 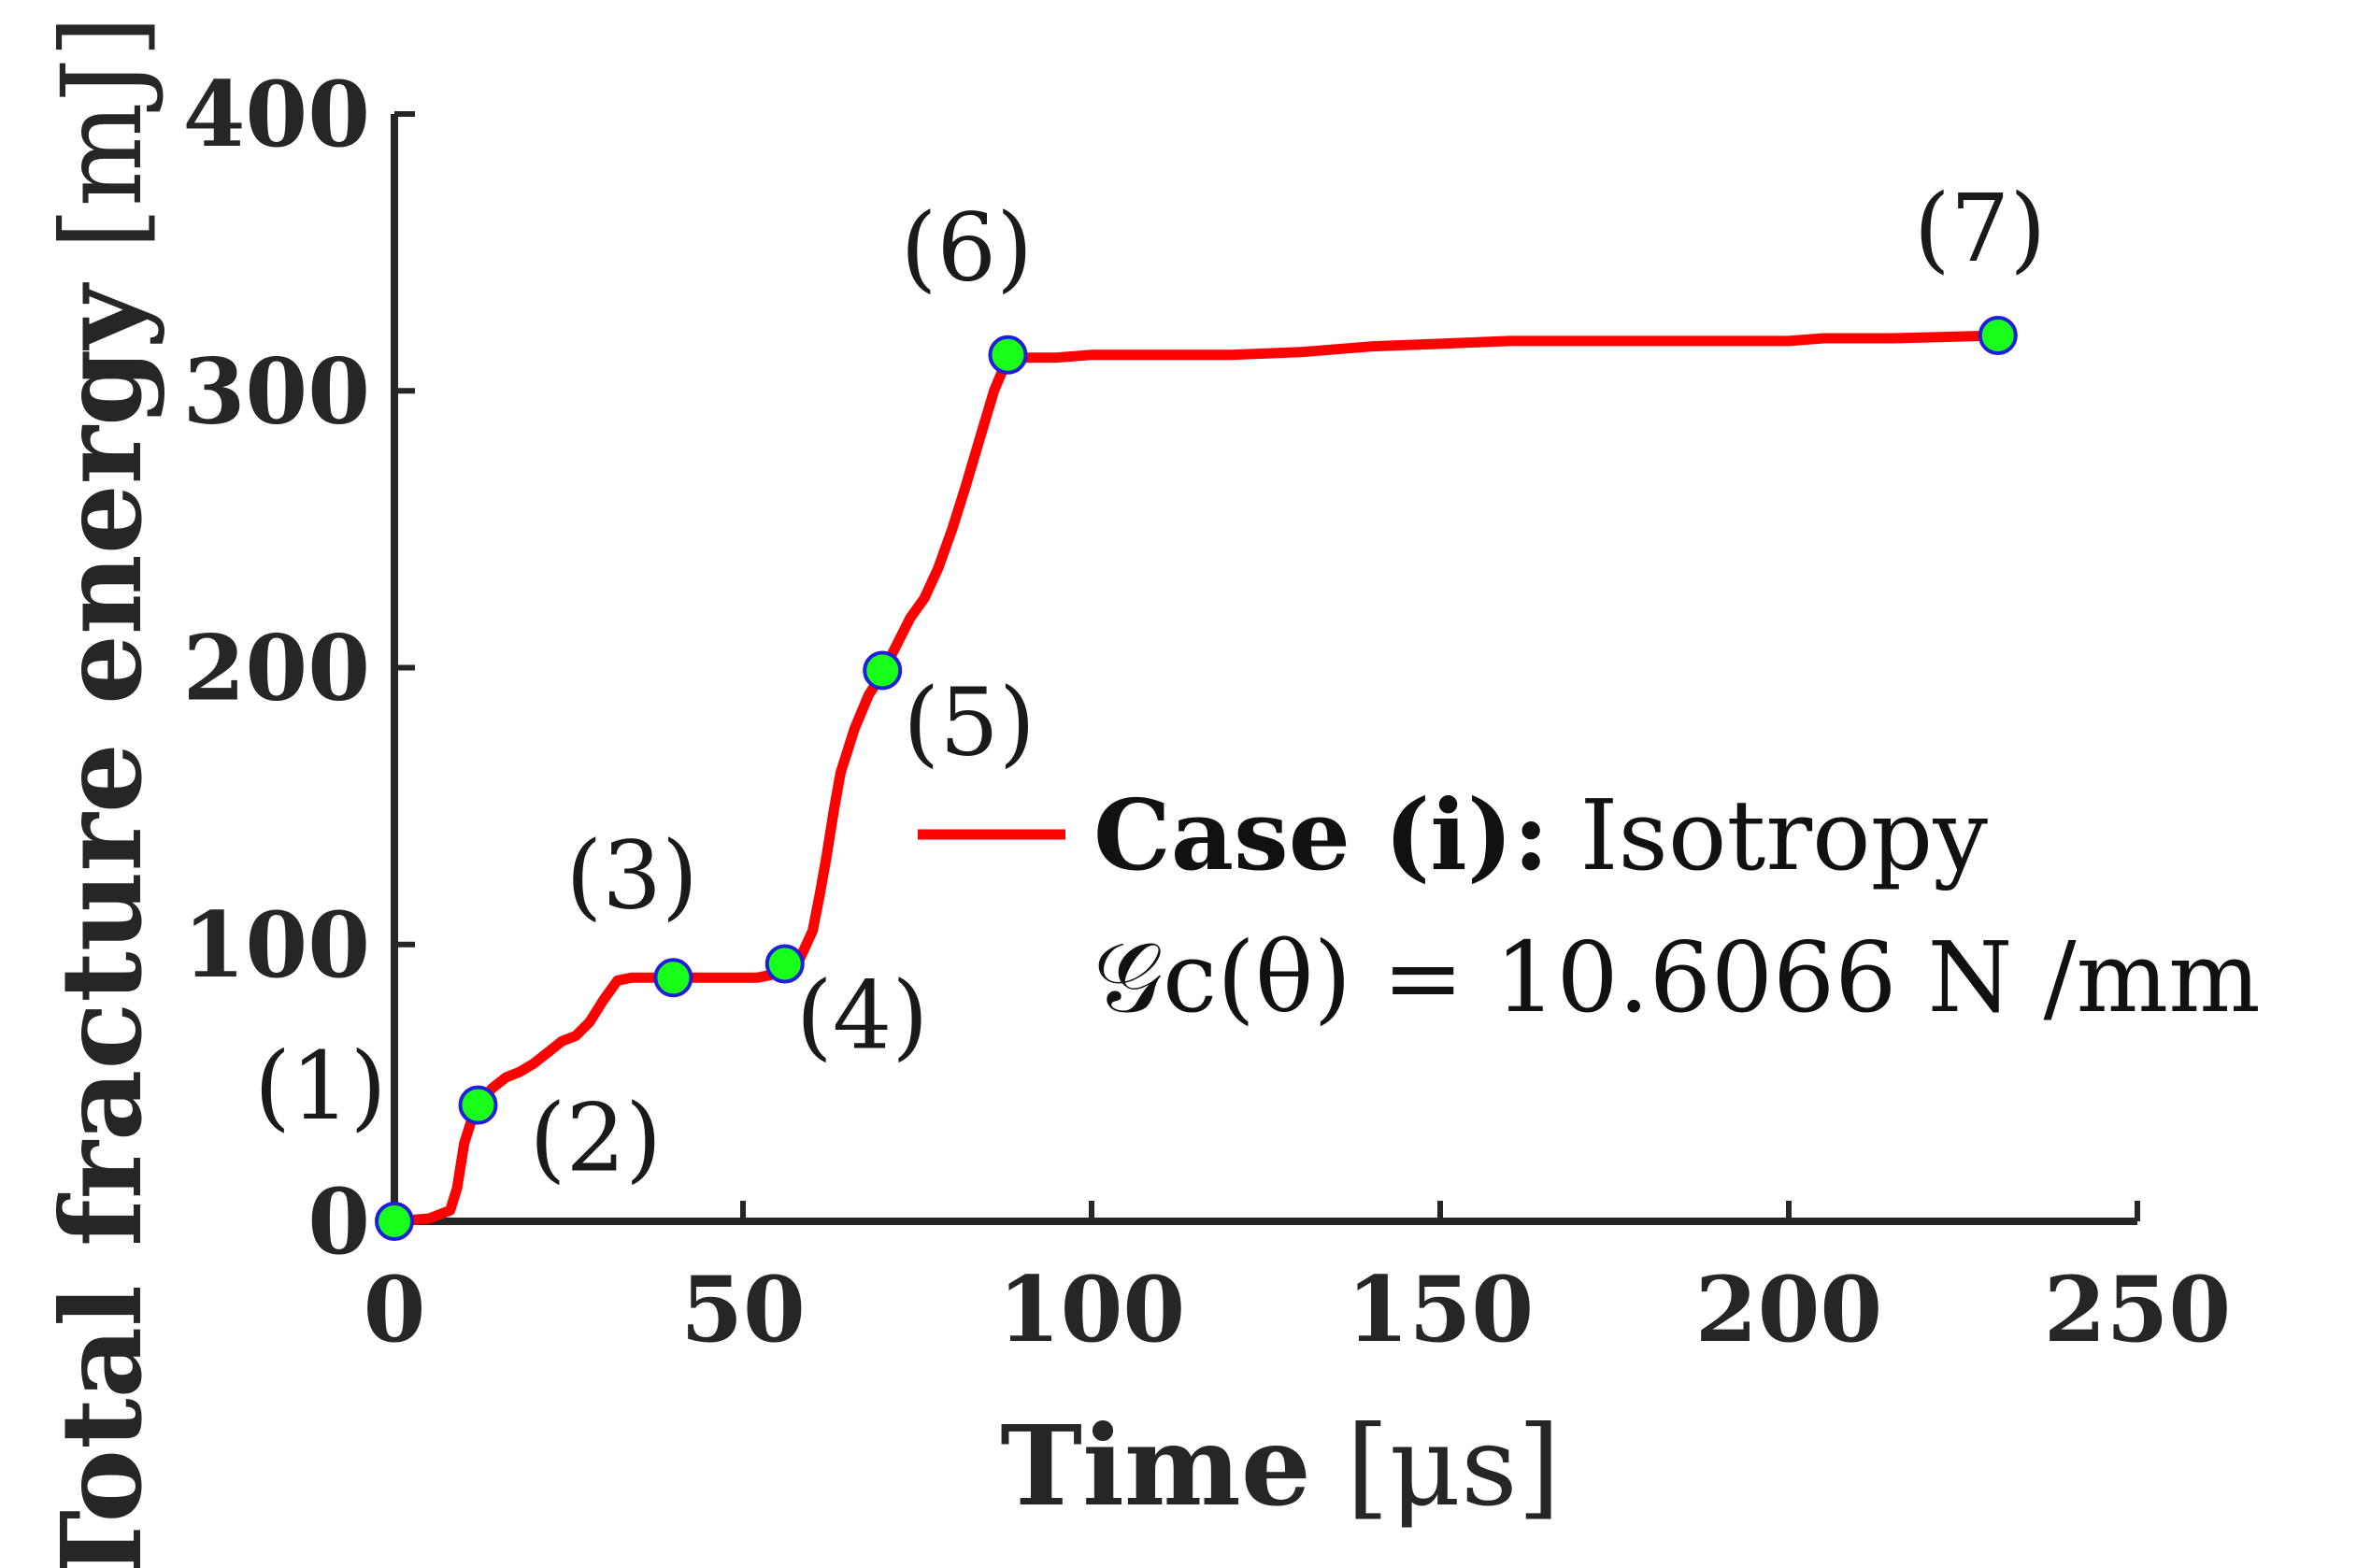 I want to click on point-label: (1), so click(x=321, y=1086).